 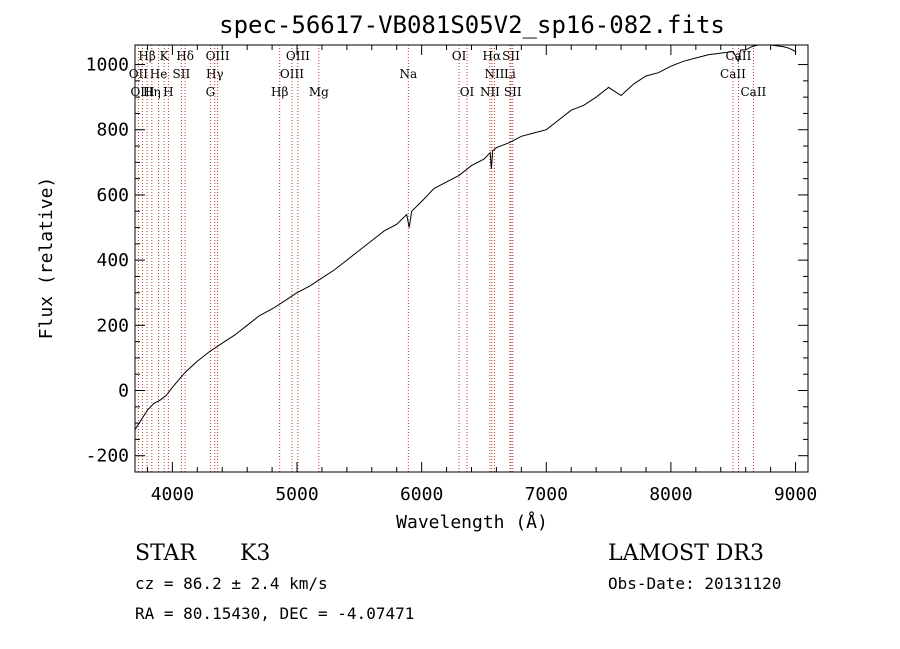 What do you see at coordinates (421, 494) in the screenshot?
I see `x-tick-label: 6000` at bounding box center [421, 494].